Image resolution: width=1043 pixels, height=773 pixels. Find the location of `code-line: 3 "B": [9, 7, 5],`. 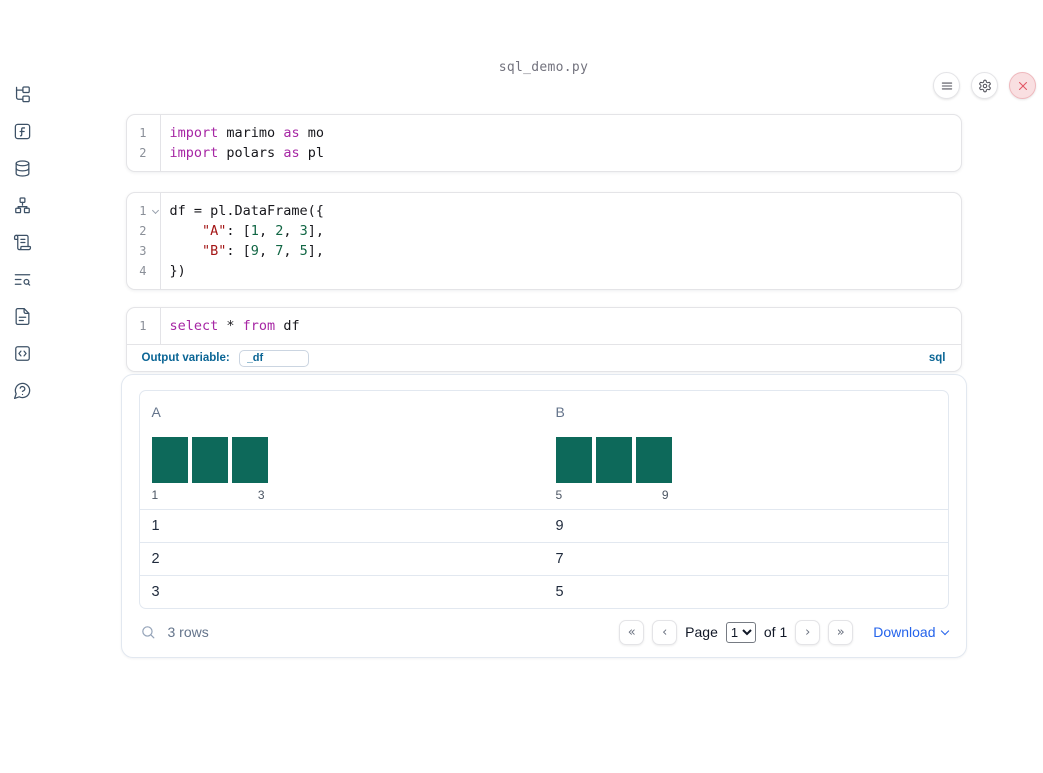

code-line: 3 "B": [9, 7, 5], is located at coordinates (544, 251).